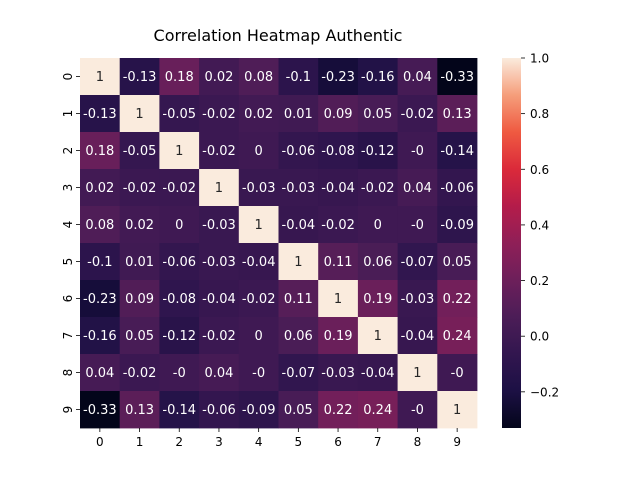 The image size is (640, 484). What do you see at coordinates (457, 299) in the screenshot?
I see `cell-annotation: 0.22` at bounding box center [457, 299].